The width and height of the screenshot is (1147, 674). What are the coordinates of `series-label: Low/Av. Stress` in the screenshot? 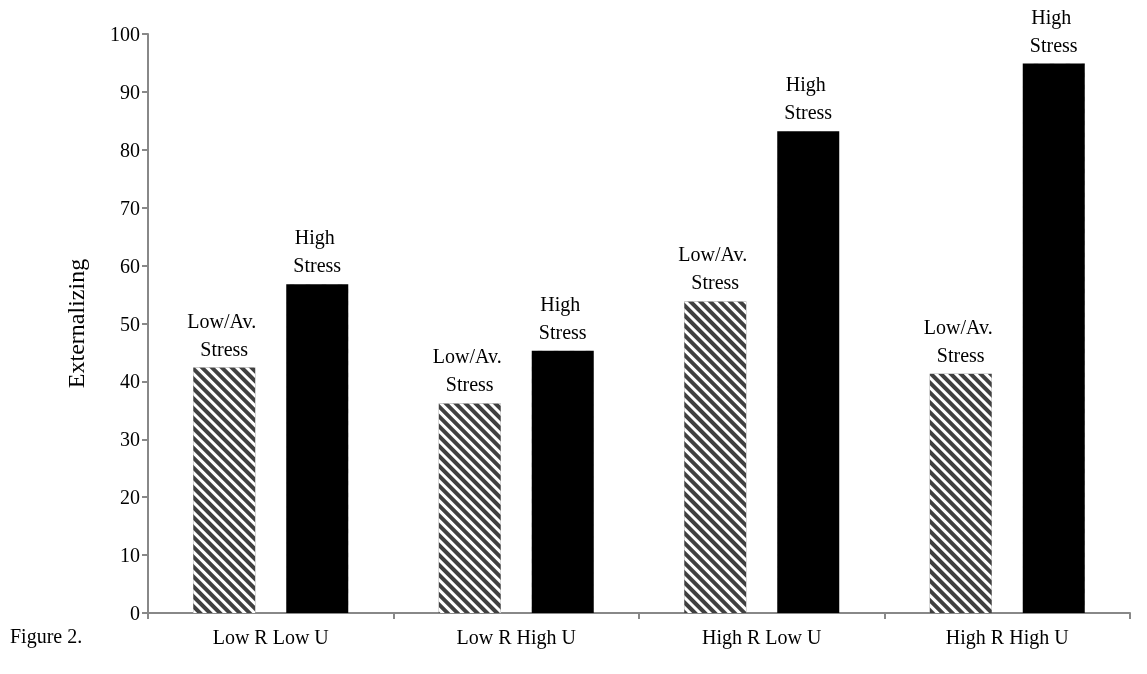 It's located at (224, 334).